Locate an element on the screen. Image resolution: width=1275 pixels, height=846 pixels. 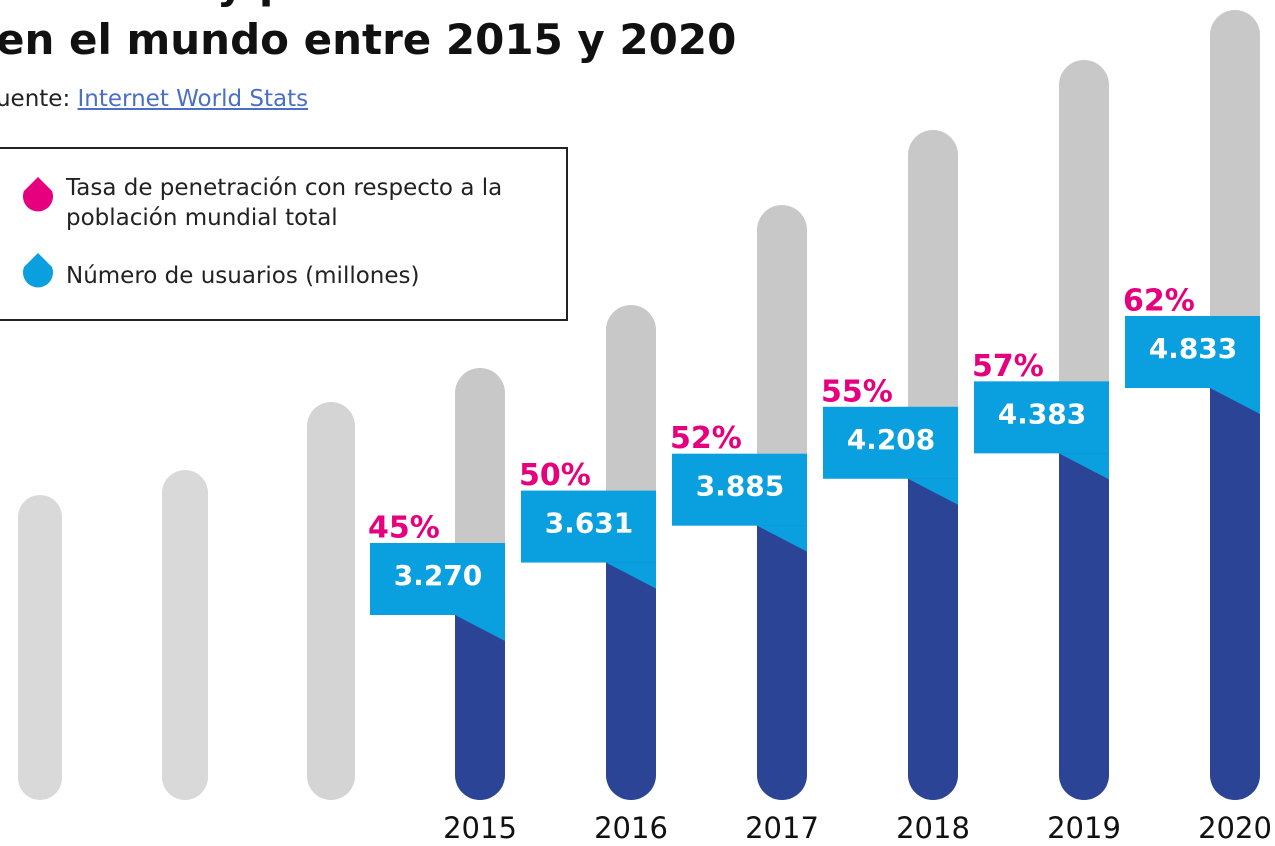
value-label: 3.270 is located at coordinates (438, 575).